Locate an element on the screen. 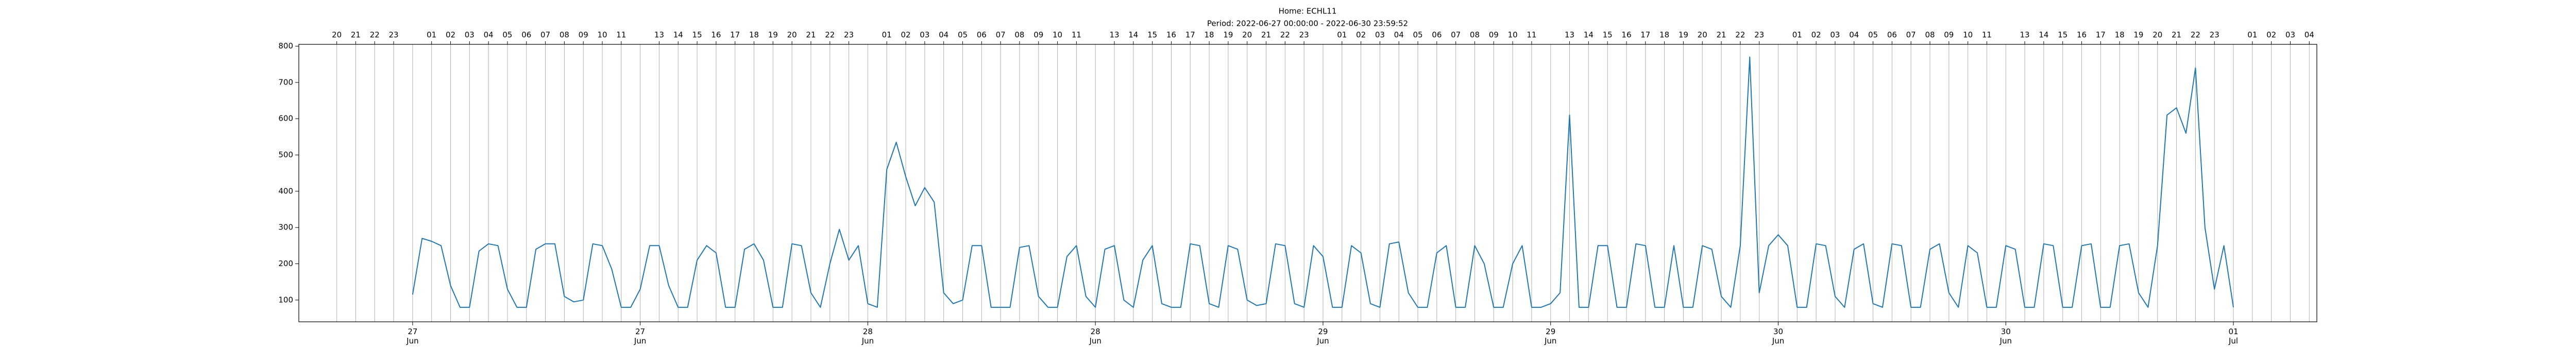  x-tick-label: 30 Jun is located at coordinates (2005, 336).